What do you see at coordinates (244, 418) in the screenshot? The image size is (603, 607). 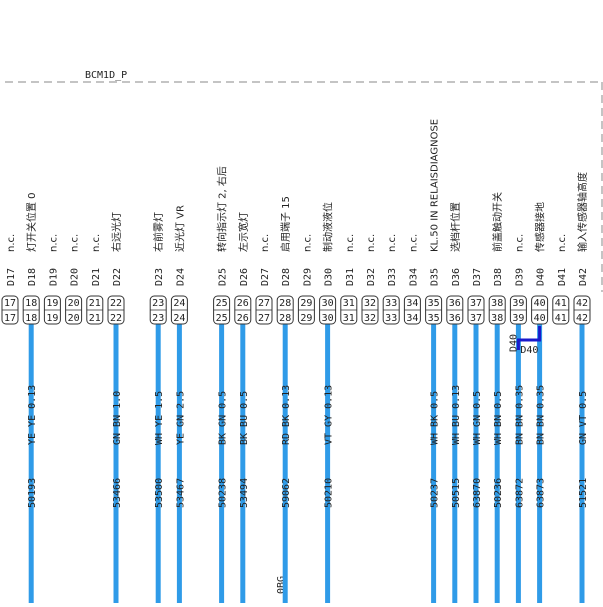 I see `wire-spec: BK BU 0.5` at bounding box center [244, 418].